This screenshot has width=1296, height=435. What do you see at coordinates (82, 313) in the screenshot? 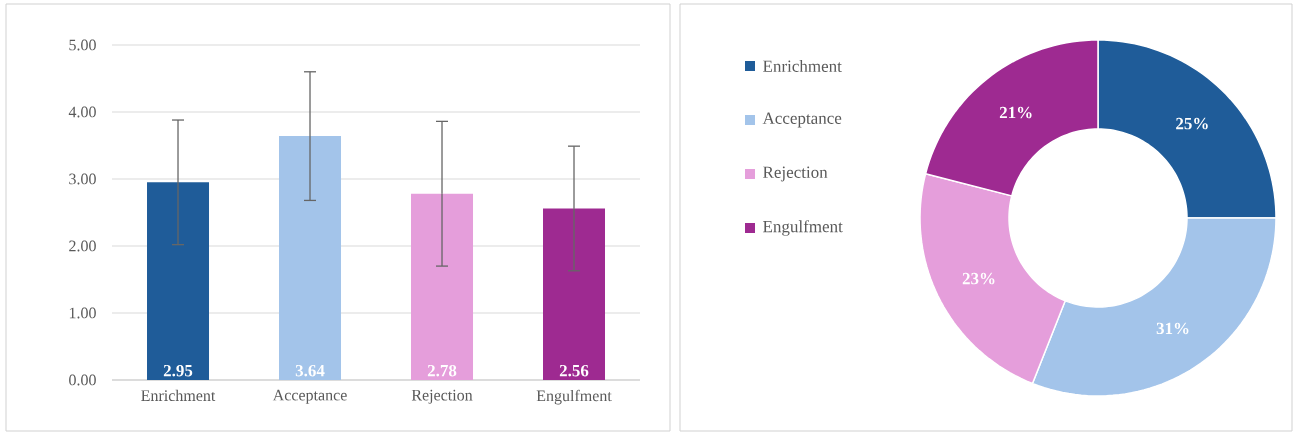
I see `y-tick-label: 1.00` at bounding box center [82, 313].